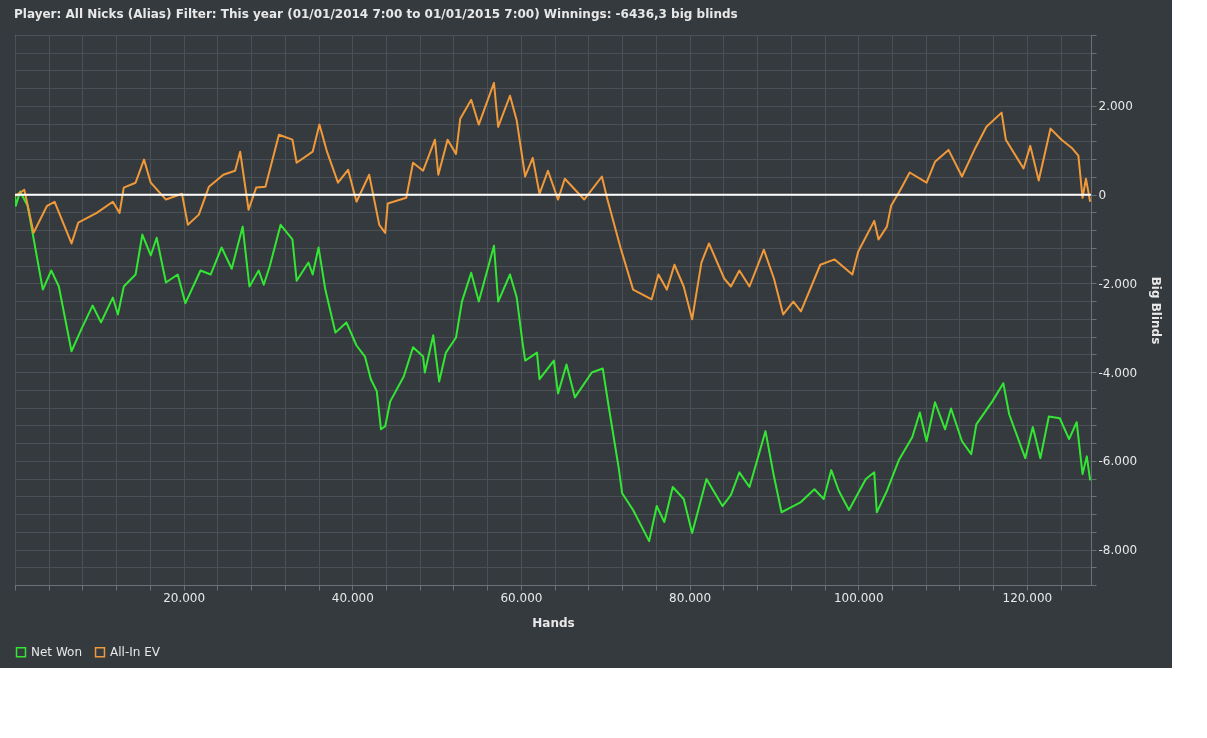 The image size is (1207, 738). I want to click on legend-label: Net Won, so click(56, 652).